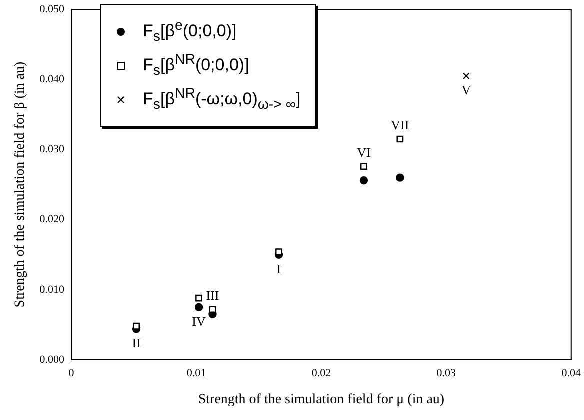  I want to click on y-axis-title: Strength of the simulation field for β (in au), so click(20, 185).